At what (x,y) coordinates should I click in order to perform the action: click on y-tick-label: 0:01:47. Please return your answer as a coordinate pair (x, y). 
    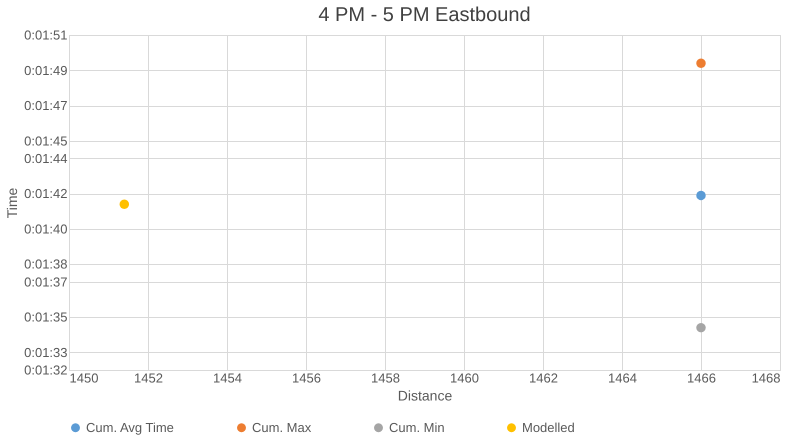
    Looking at the image, I should click on (46, 106).